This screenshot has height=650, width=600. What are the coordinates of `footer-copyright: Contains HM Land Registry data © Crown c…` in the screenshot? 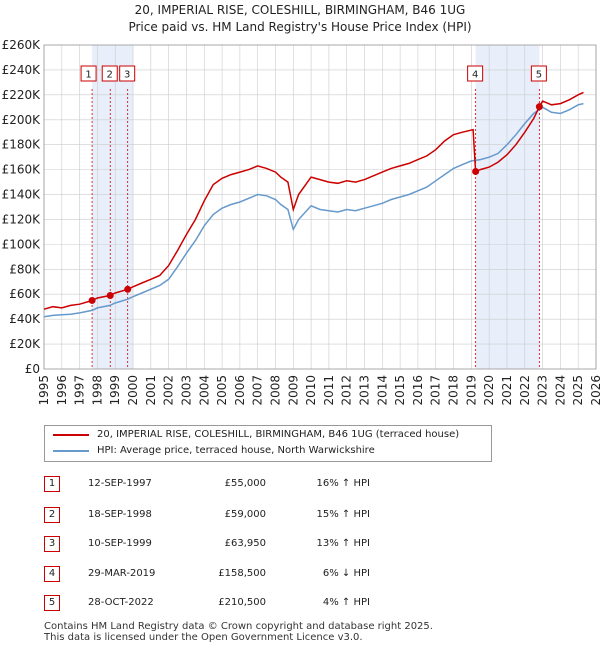 It's located at (238, 626).